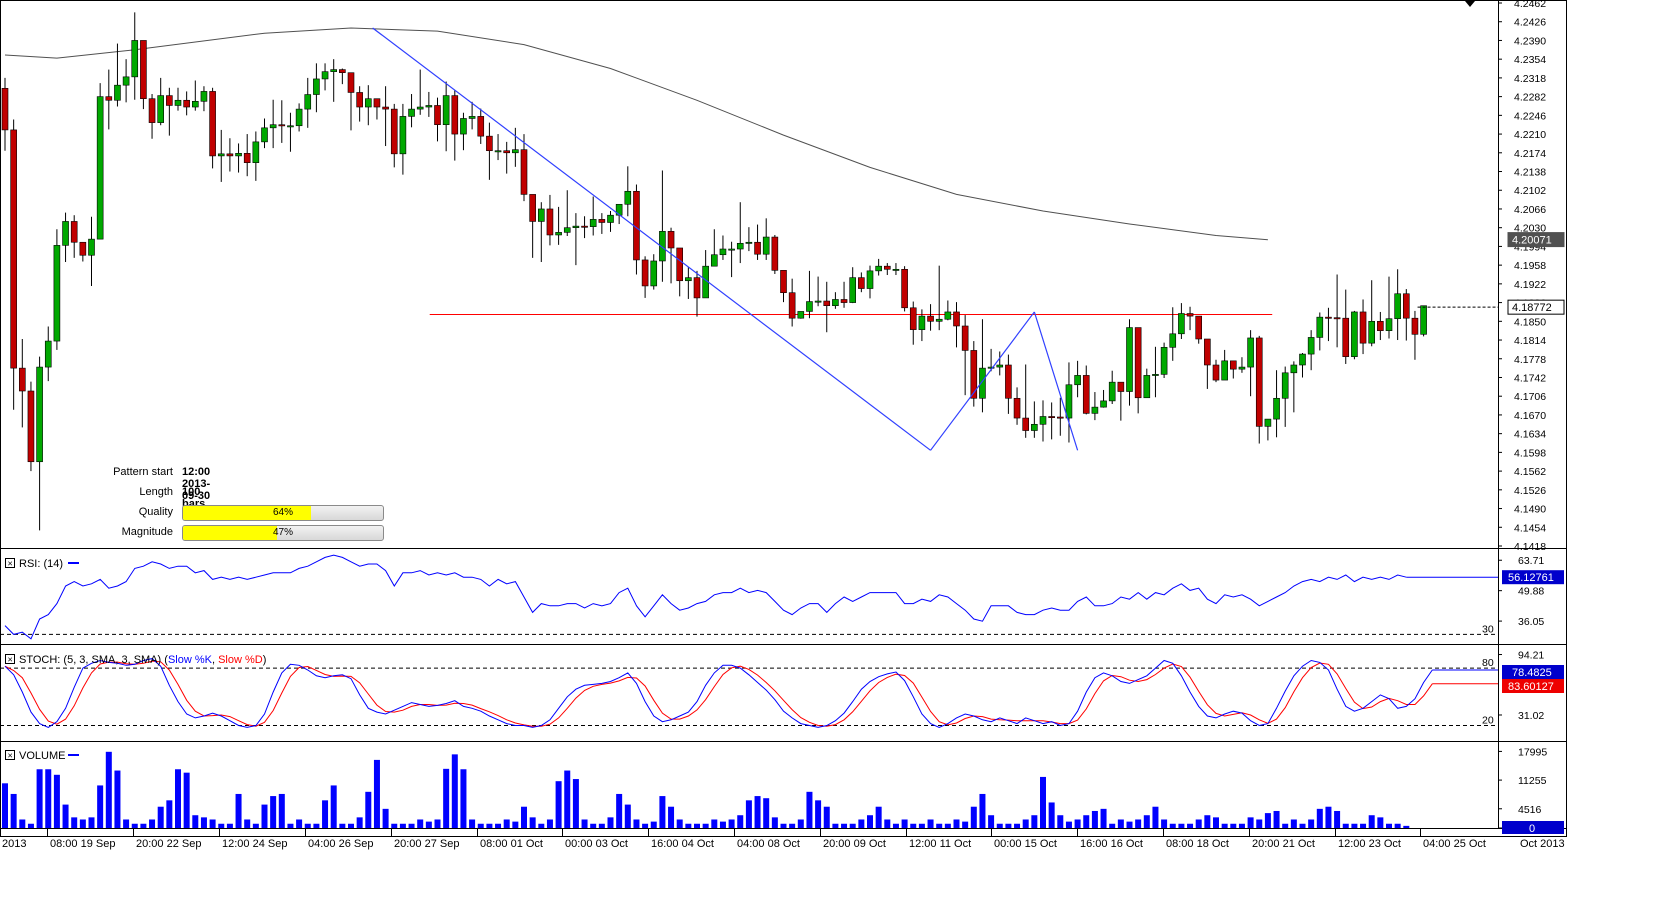 The image size is (1655, 897). Describe the element at coordinates (1542, 844) in the screenshot. I see `time-axis-end-label: Oct 2013` at that location.